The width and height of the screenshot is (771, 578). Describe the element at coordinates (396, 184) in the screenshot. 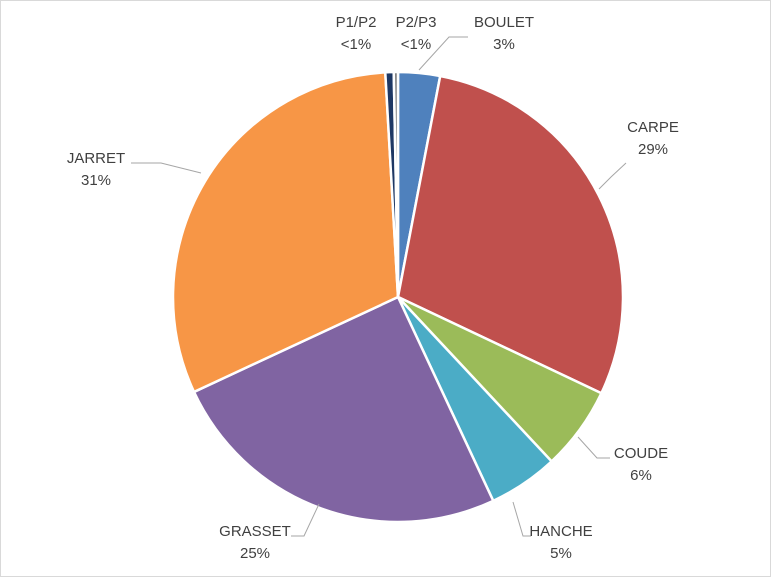

I see `pie-slice-p2-p3` at that location.